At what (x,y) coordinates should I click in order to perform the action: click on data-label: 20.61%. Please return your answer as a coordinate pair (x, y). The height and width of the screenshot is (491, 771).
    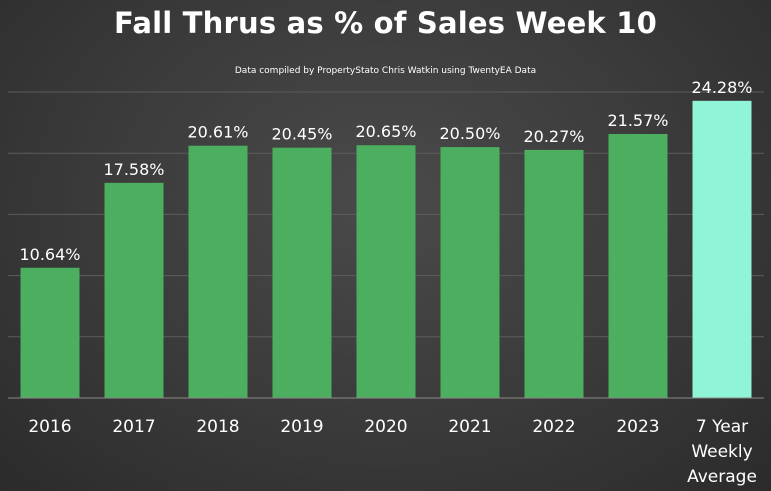
    Looking at the image, I should click on (217, 132).